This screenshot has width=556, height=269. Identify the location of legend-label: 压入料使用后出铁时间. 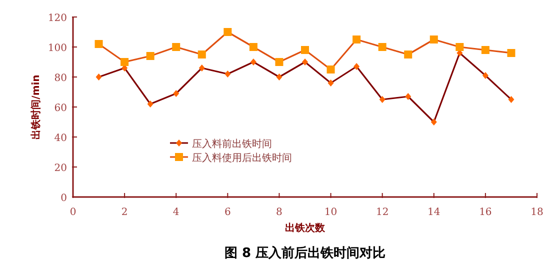
(242, 158).